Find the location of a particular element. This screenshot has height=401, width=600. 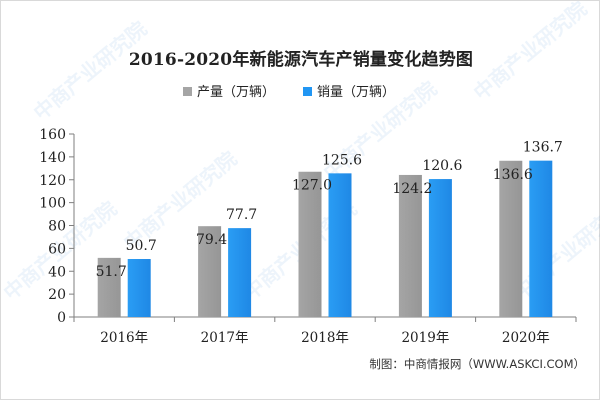

x-tick-label: 2017年 is located at coordinates (225, 338).